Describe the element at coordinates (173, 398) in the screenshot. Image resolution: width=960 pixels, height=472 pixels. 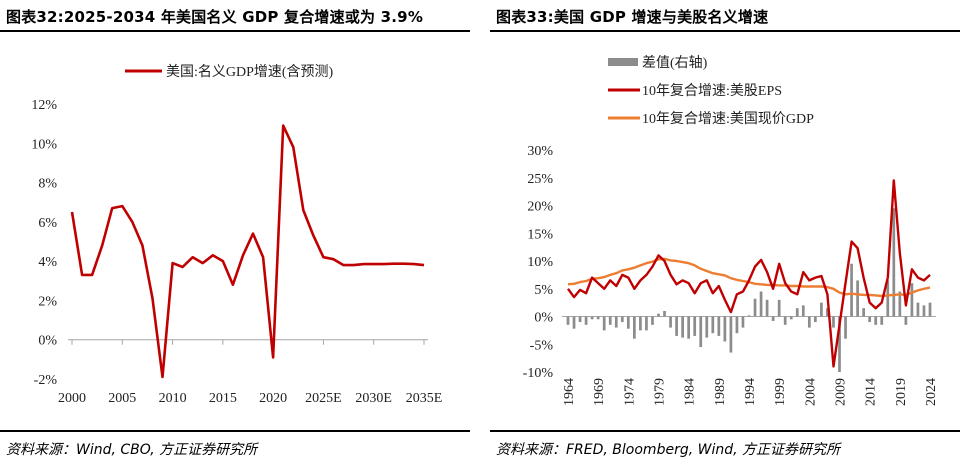
I see `left-x-tick-label: 2010` at that location.